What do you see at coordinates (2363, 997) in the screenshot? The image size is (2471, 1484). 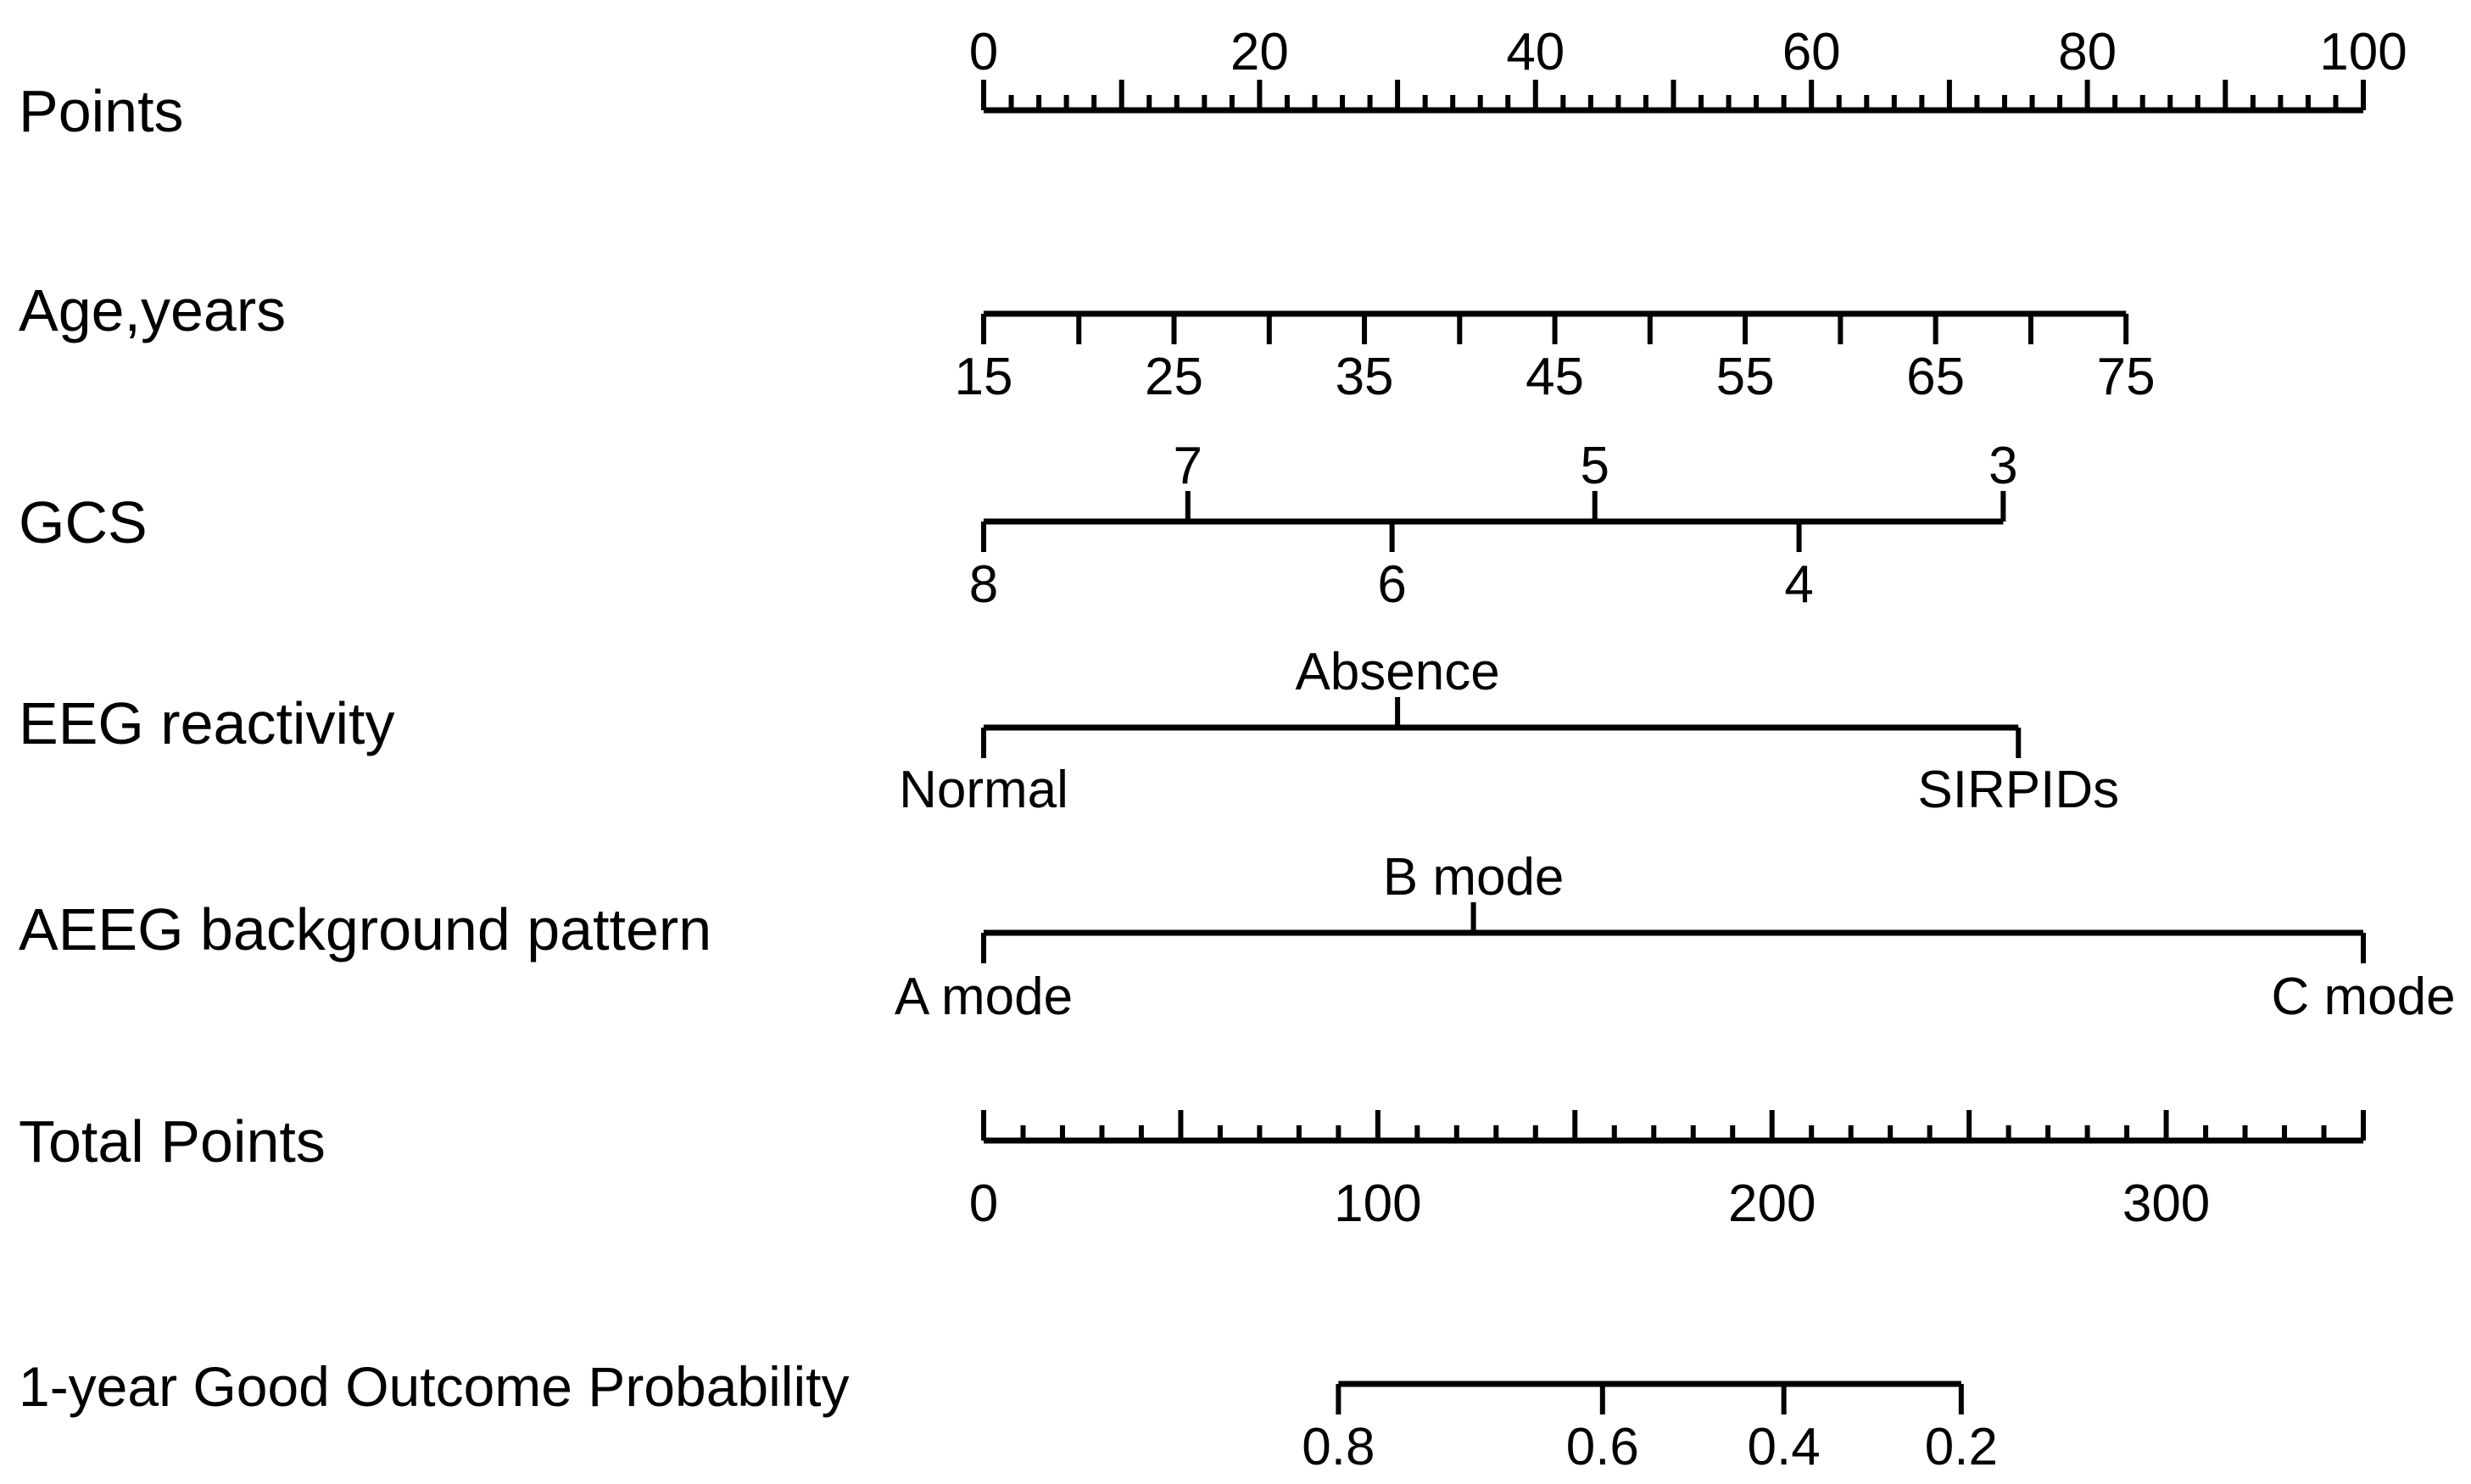 I see `aeeg-tick-label-c-mode: C mode` at bounding box center [2363, 997].